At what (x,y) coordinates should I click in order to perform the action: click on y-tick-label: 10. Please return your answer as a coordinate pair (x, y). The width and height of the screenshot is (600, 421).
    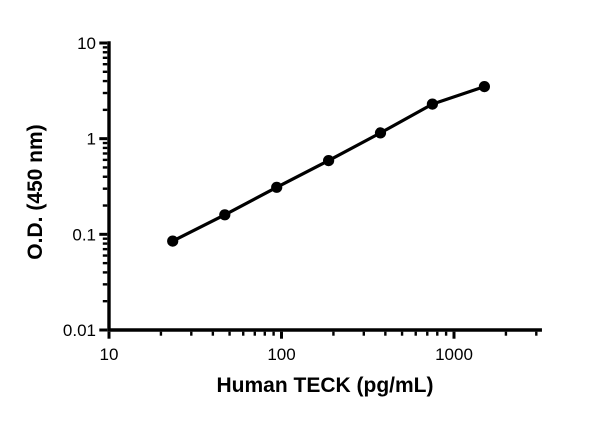
    Looking at the image, I should click on (86, 43).